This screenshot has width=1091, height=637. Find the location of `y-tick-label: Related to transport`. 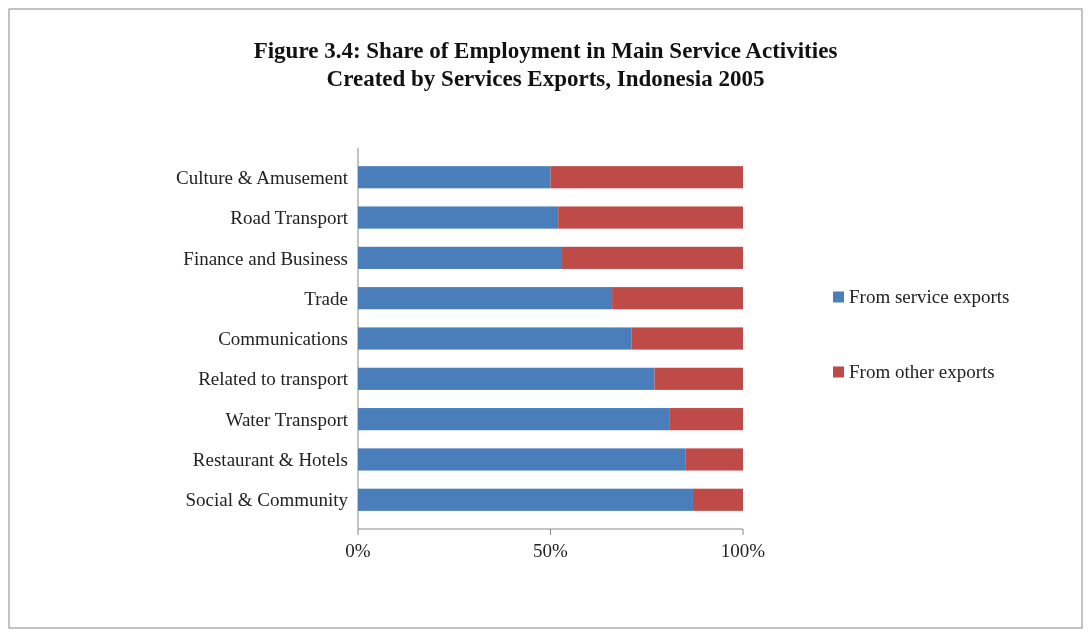

y-tick-label: Related to transport is located at coordinates (273, 379).